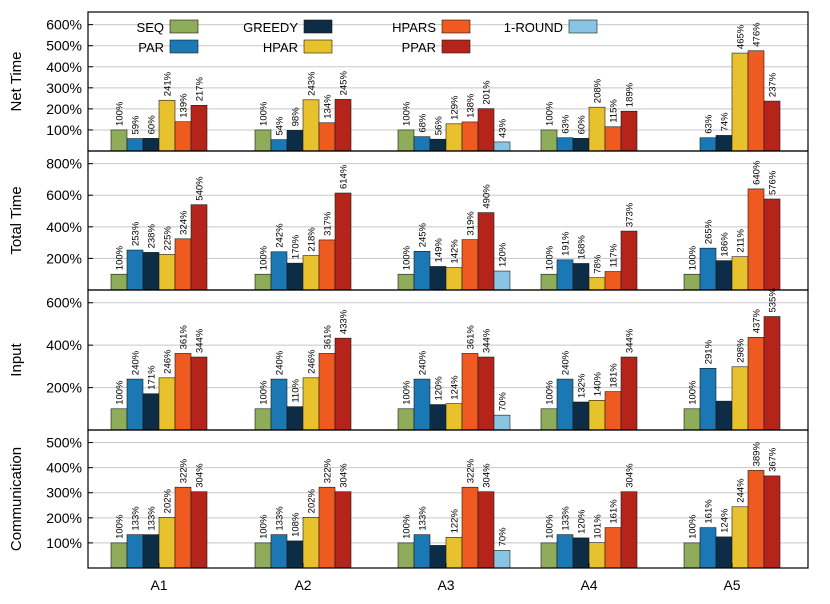  I want to click on bar-communication-a4-hpar, so click(597, 555).